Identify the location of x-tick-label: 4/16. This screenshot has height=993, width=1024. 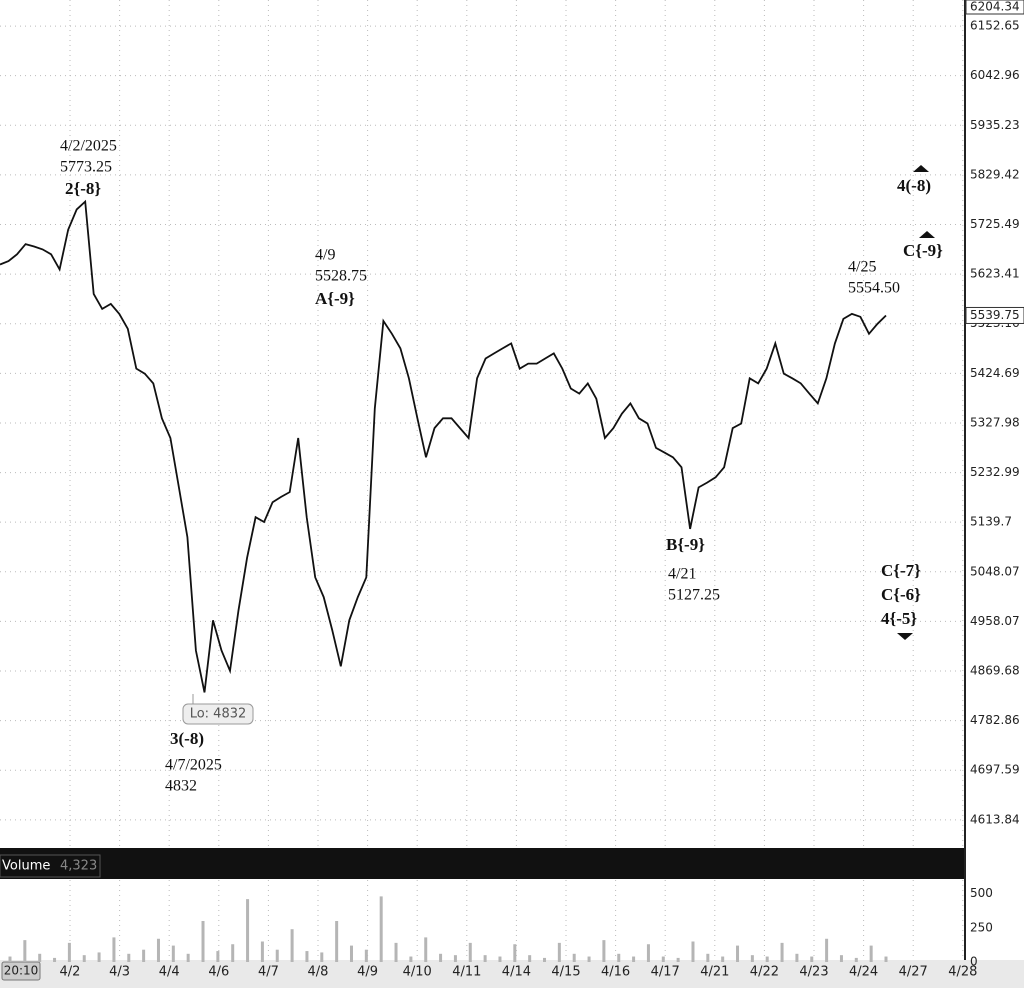
(615, 972).